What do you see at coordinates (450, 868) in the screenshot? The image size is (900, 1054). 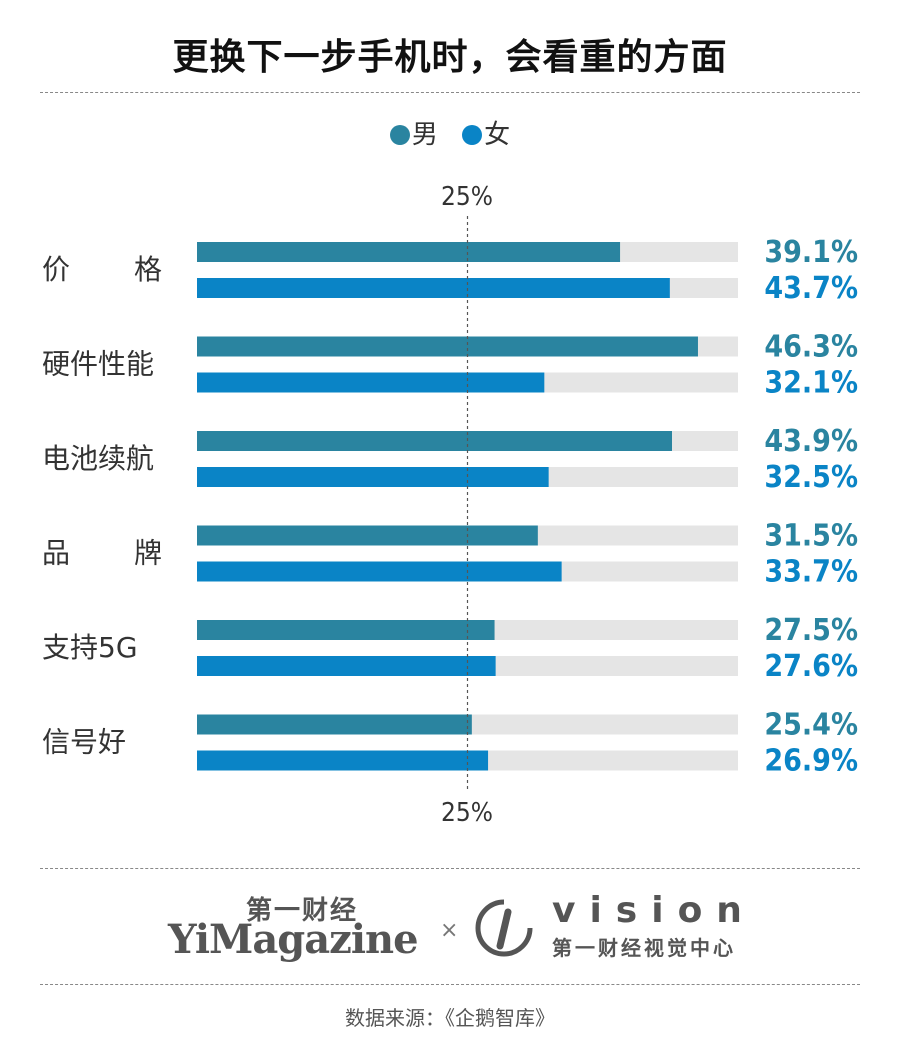 I see `footer-divider-top` at bounding box center [450, 868].